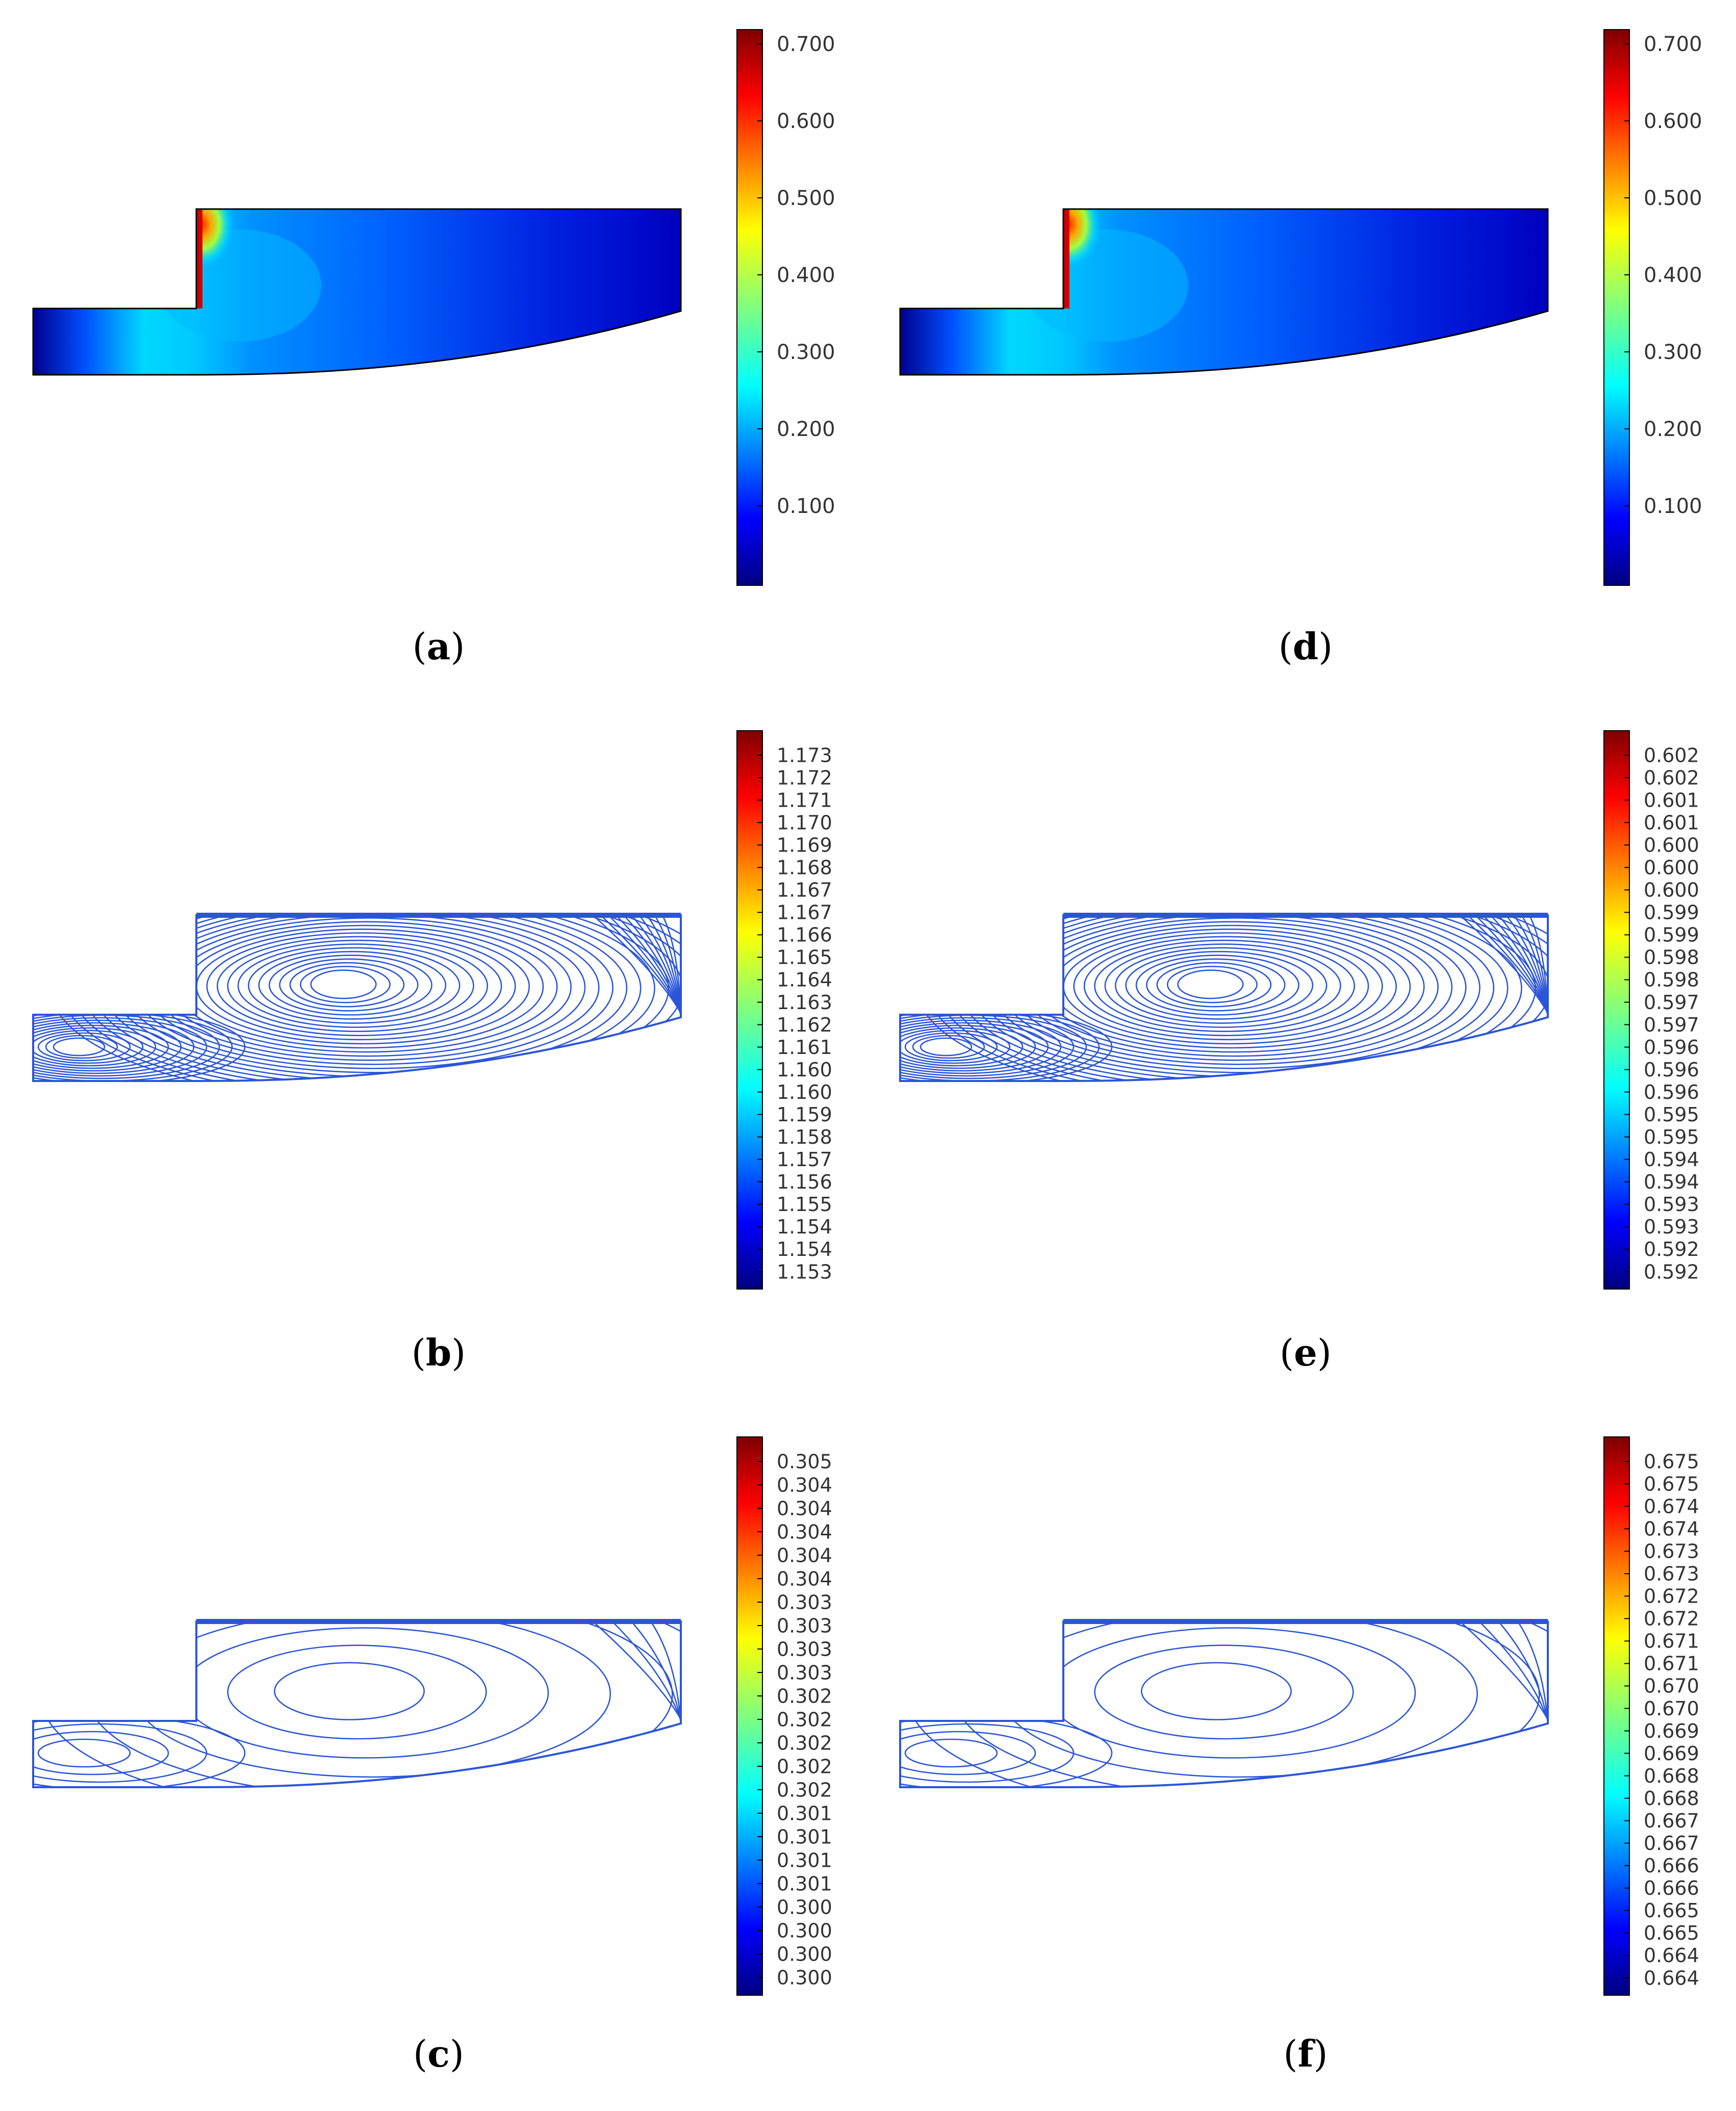 The width and height of the screenshot is (1736, 2111). Describe the element at coordinates (804, 1047) in the screenshot. I see `colorbar-tick-label: 1.161` at that location.